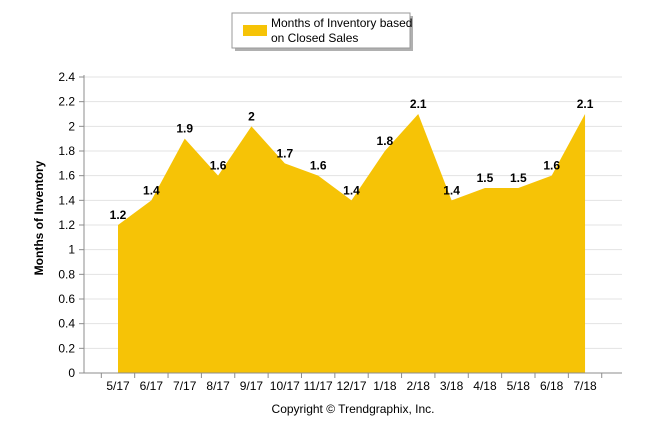 The width and height of the screenshot is (646, 434). Describe the element at coordinates (252, 386) in the screenshot. I see `x-tick-label: 9/17` at that location.